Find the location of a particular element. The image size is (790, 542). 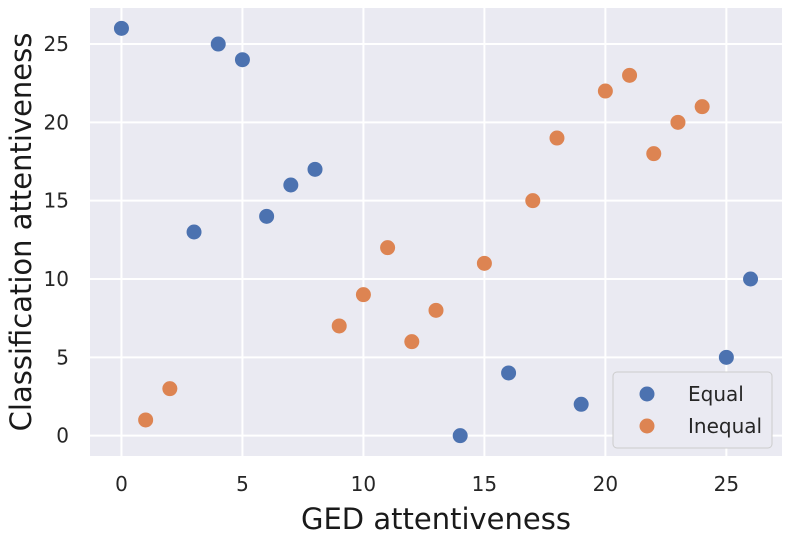

x-tick-label: 10 is located at coordinates (363, 484).